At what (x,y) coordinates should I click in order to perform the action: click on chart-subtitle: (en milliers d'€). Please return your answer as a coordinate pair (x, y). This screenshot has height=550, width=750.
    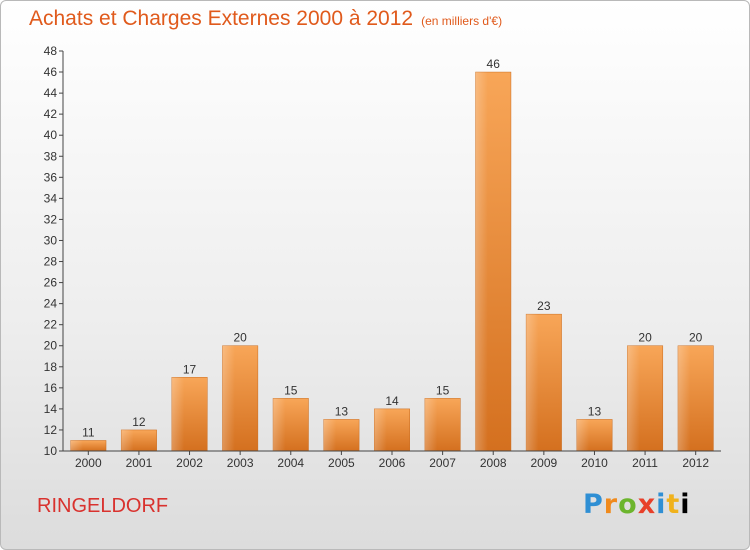
    Looking at the image, I should click on (462, 21).